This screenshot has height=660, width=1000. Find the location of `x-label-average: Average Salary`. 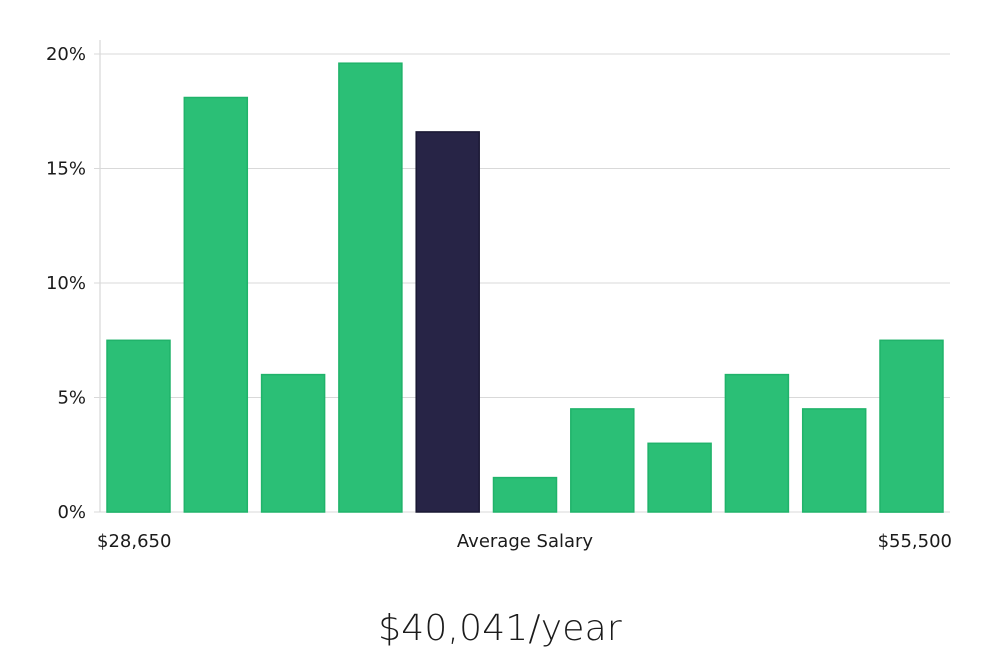

x-label-average: Average Salary is located at coordinates (525, 541).